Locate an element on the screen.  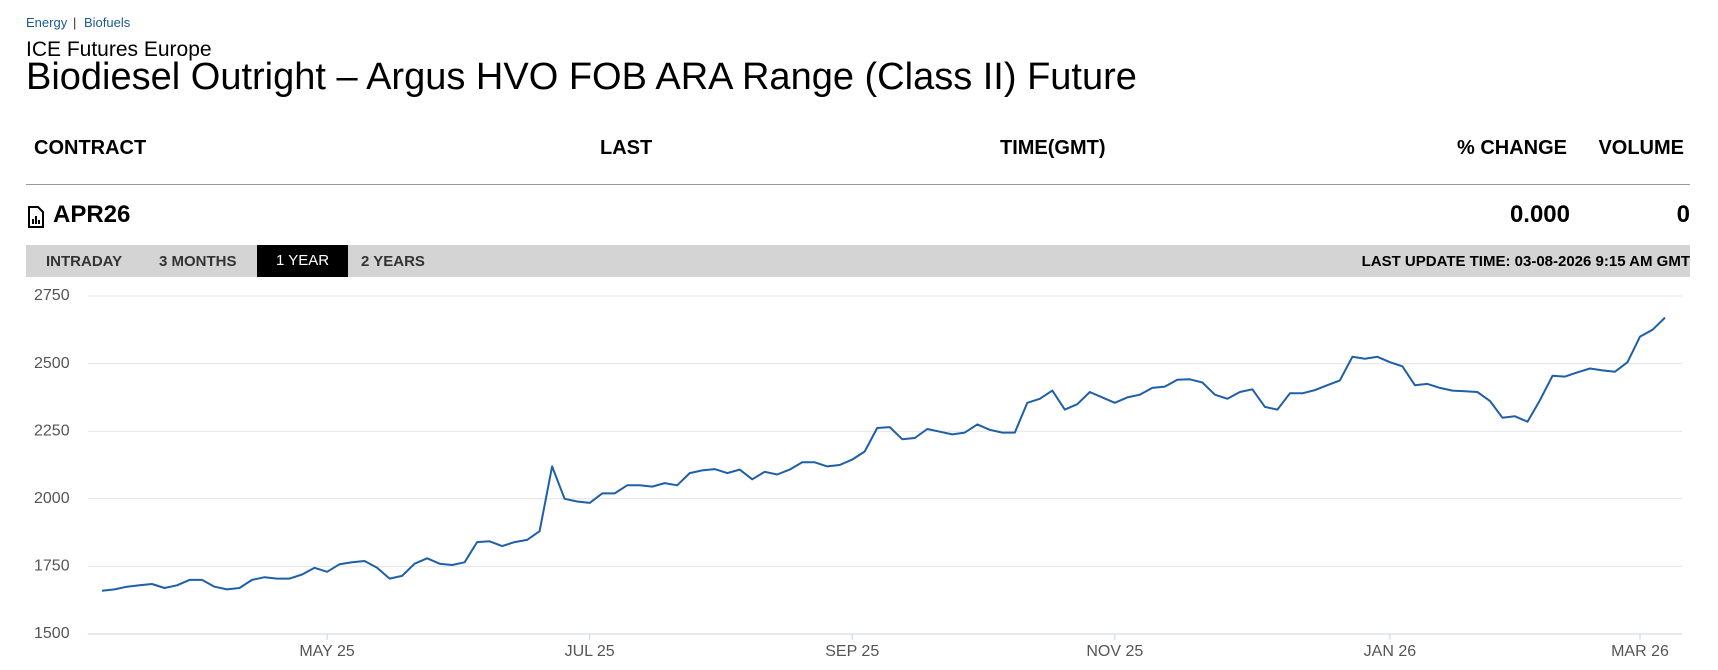
breadcrumb-link: Biofuels is located at coordinates (107, 22).